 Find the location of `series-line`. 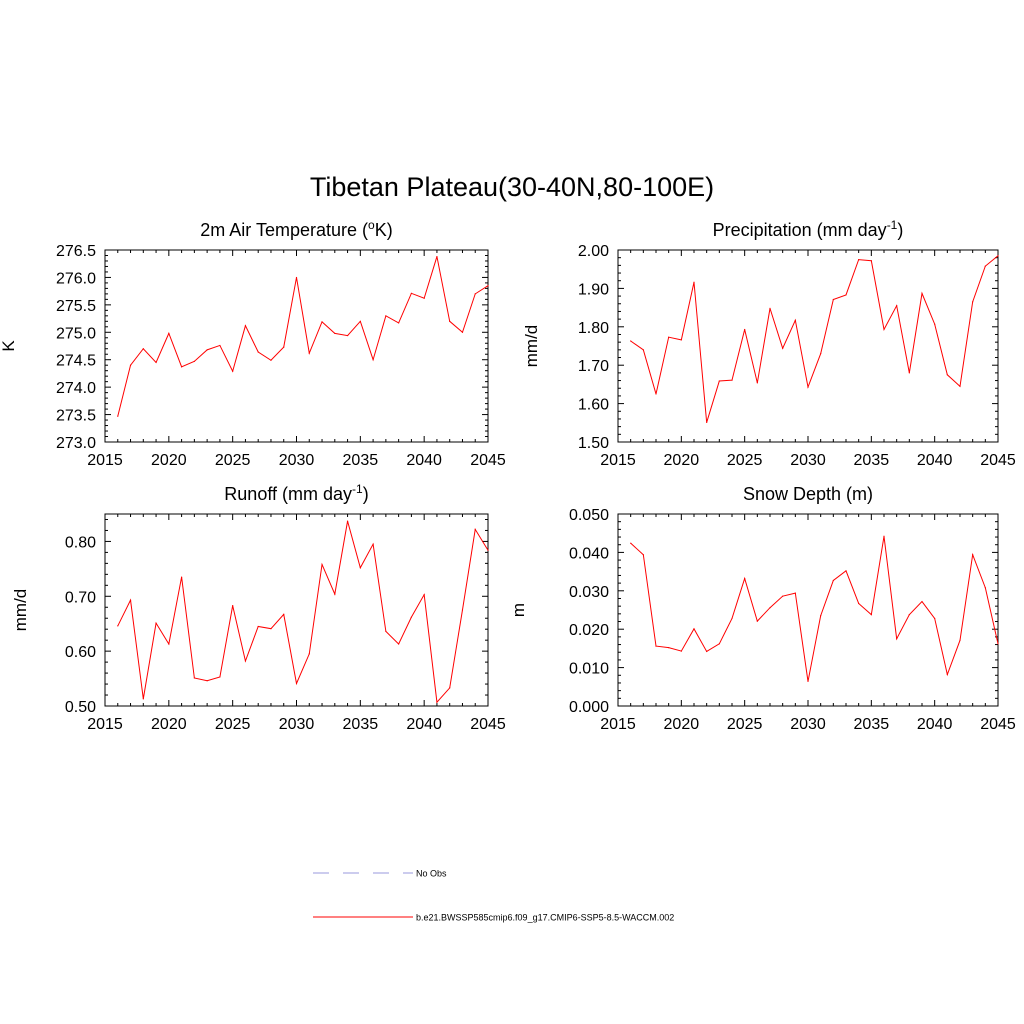

series-line is located at coordinates (814, 339).